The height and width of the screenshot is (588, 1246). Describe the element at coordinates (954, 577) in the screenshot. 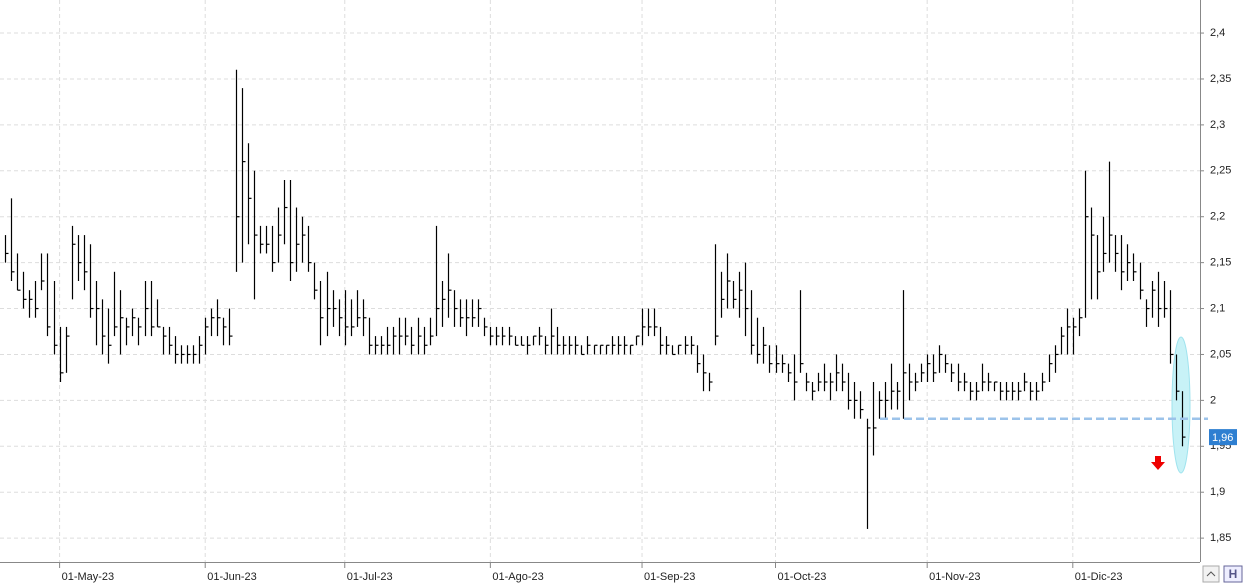

I see `x-tick-label: 01-Nov-23` at that location.